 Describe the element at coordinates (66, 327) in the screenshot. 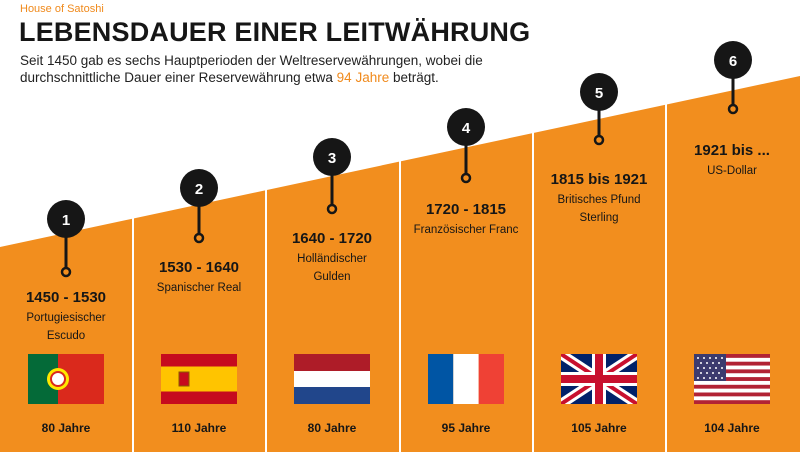

I see `currency-name-1: Portugiesischer Escudo` at that location.